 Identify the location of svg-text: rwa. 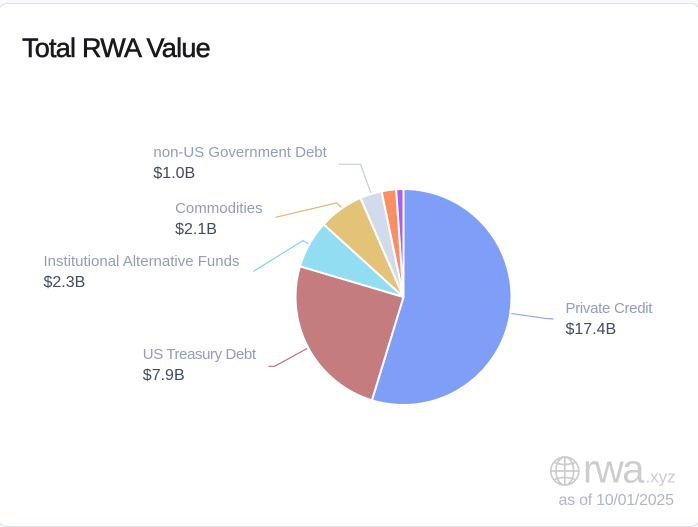
(614, 469).